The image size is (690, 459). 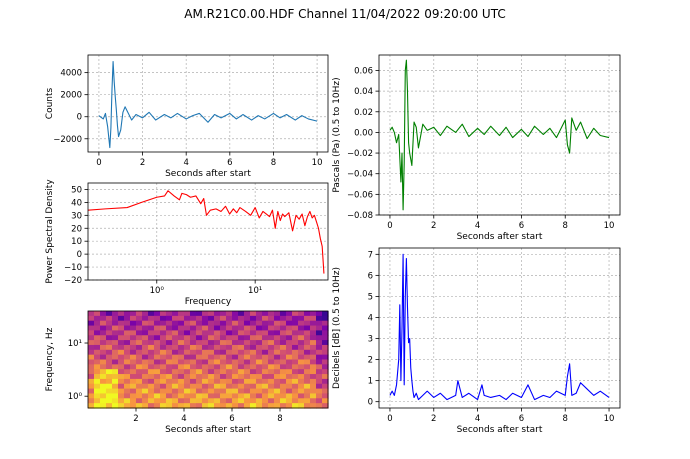 What do you see at coordinates (360, 216) in the screenshot?
I see `pascals-ytick-label: −0.08` at bounding box center [360, 216].